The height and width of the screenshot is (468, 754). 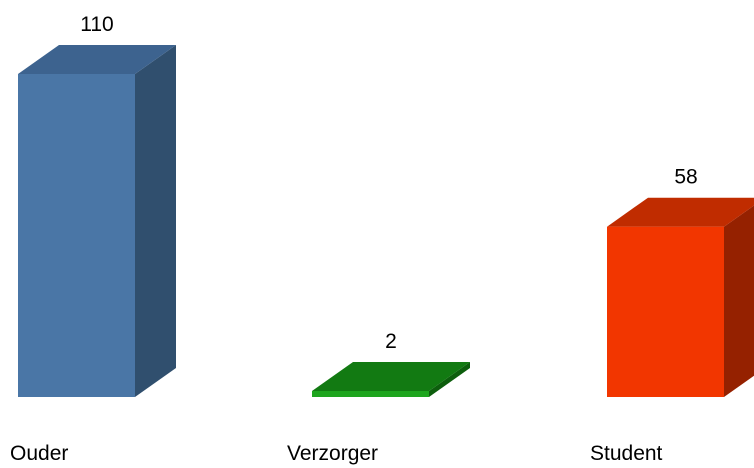 I want to click on category-label-verzorger: Verzorger, so click(x=332, y=453).